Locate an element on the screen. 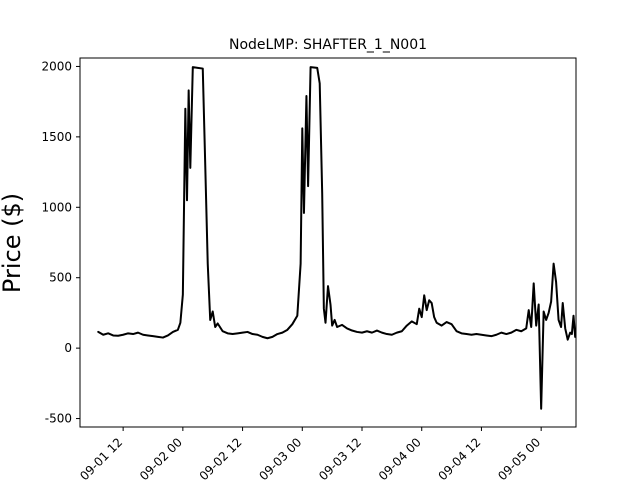 Image resolution: width=640 pixels, height=480 pixels. y-tick-label: -500 is located at coordinates (58, 419).